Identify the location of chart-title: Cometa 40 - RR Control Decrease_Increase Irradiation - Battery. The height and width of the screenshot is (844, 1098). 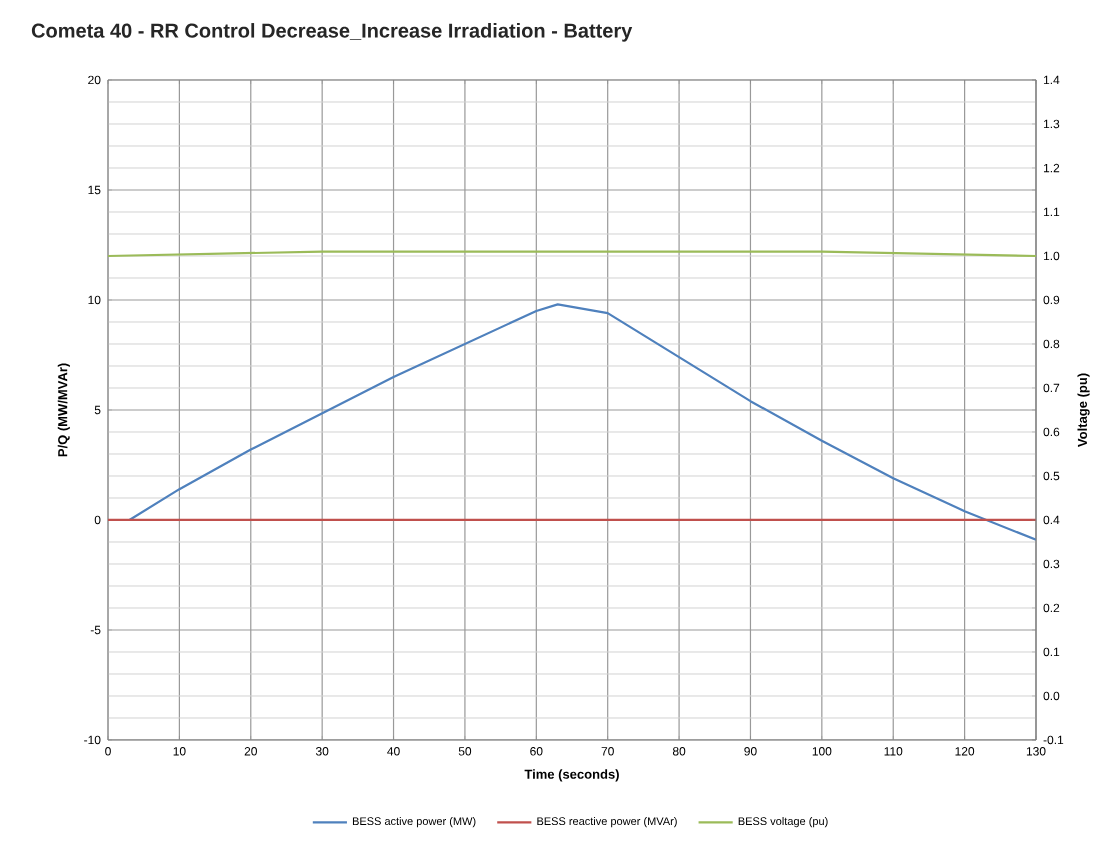
(332, 32).